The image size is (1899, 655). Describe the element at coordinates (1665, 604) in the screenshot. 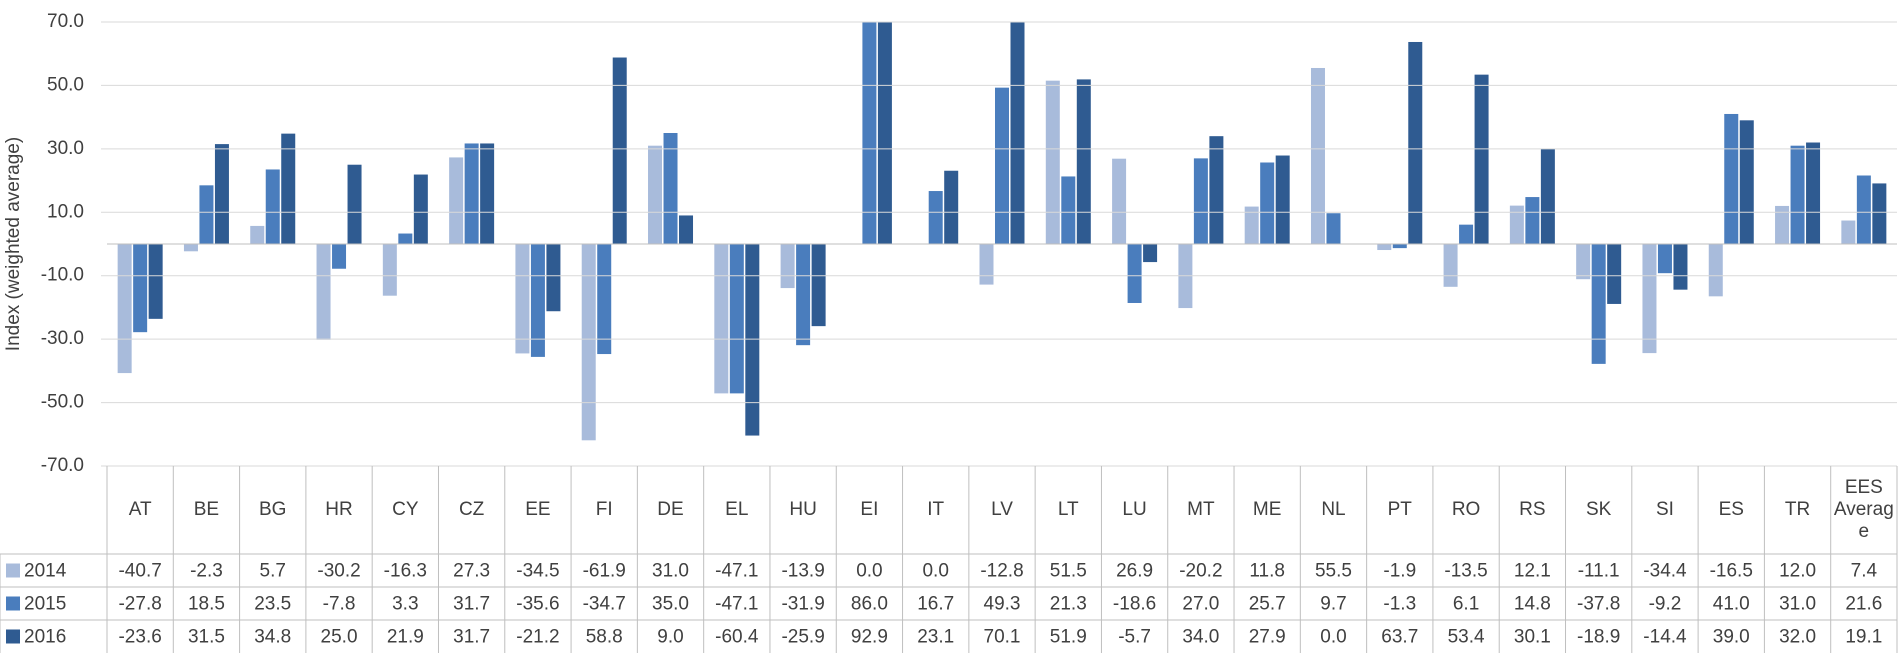

I see `data-label: -9.2` at that location.